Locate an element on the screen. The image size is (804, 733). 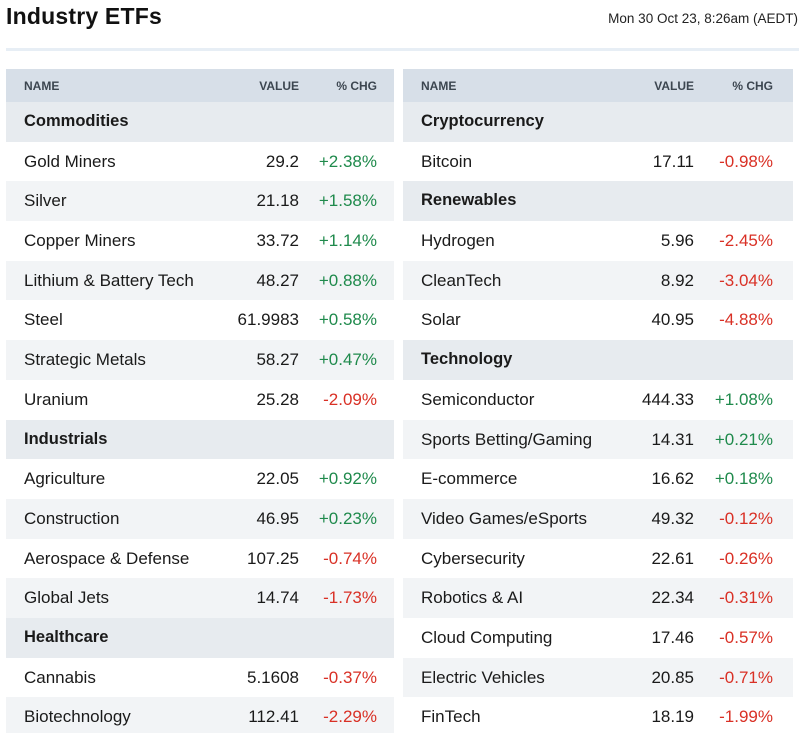
etf-name: Electric Vehicles is located at coordinates (483, 677).